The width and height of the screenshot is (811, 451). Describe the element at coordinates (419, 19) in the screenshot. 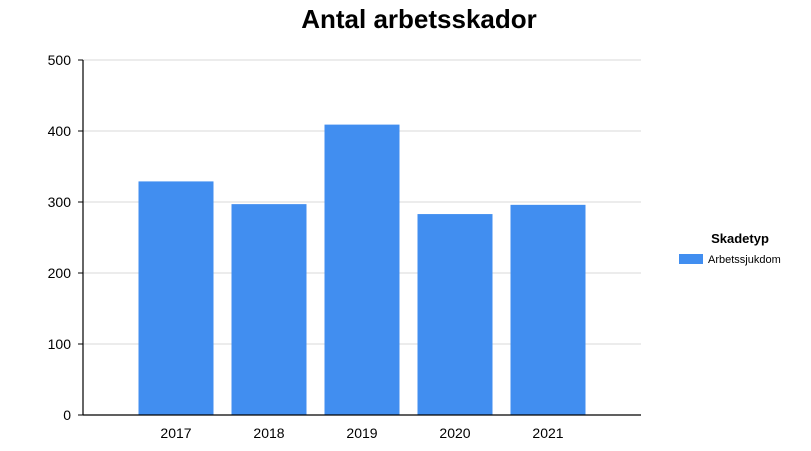

I see `chart-title: Antal arbetsskador` at that location.